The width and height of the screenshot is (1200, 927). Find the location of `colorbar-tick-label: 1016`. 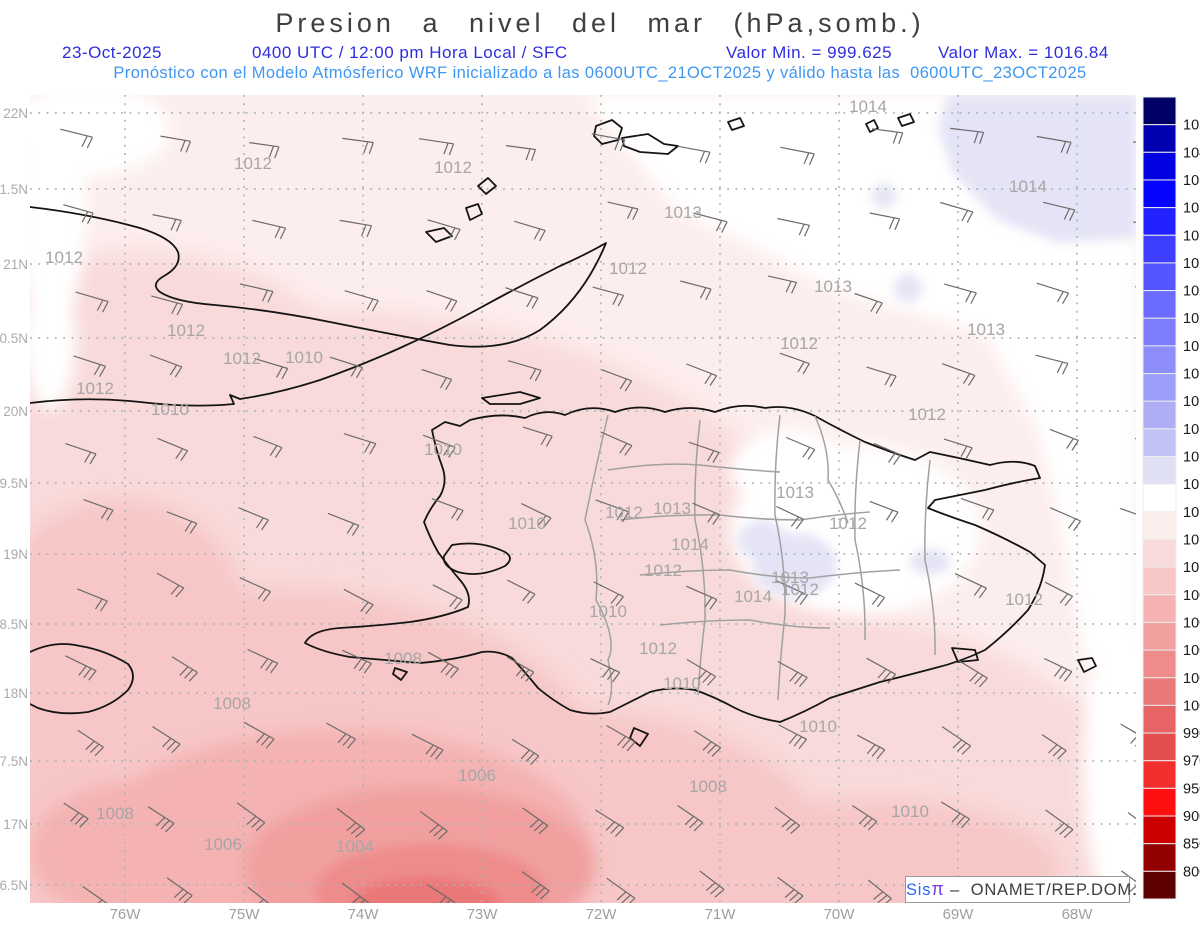

colorbar-tick-label: 1016 is located at coordinates (1191, 430).